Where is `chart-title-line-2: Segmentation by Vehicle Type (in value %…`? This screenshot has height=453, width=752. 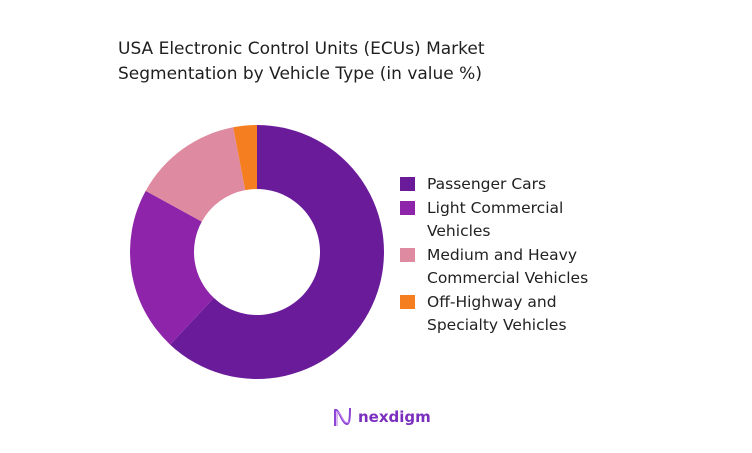
chart-title-line-2: Segmentation by Vehicle Type (in value %… is located at coordinates (300, 74).